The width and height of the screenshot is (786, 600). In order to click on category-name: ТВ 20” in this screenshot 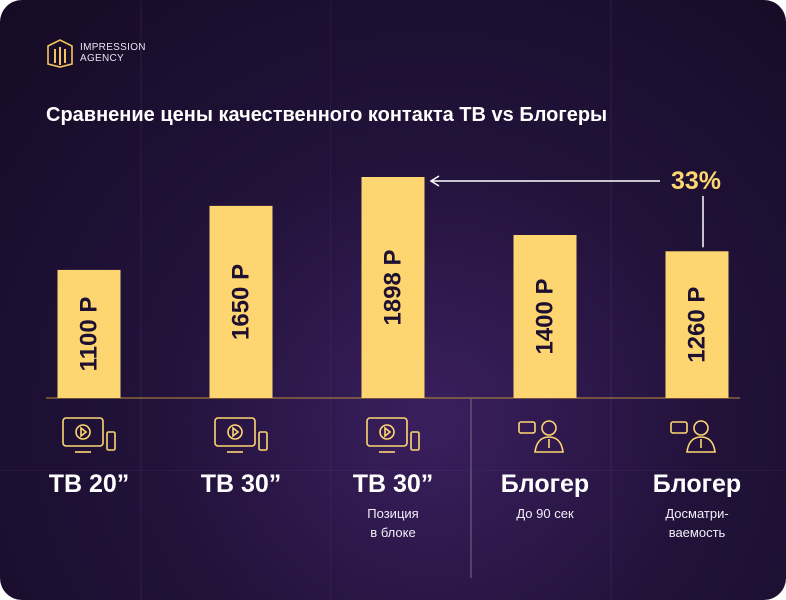, I will do `click(89, 484)`.